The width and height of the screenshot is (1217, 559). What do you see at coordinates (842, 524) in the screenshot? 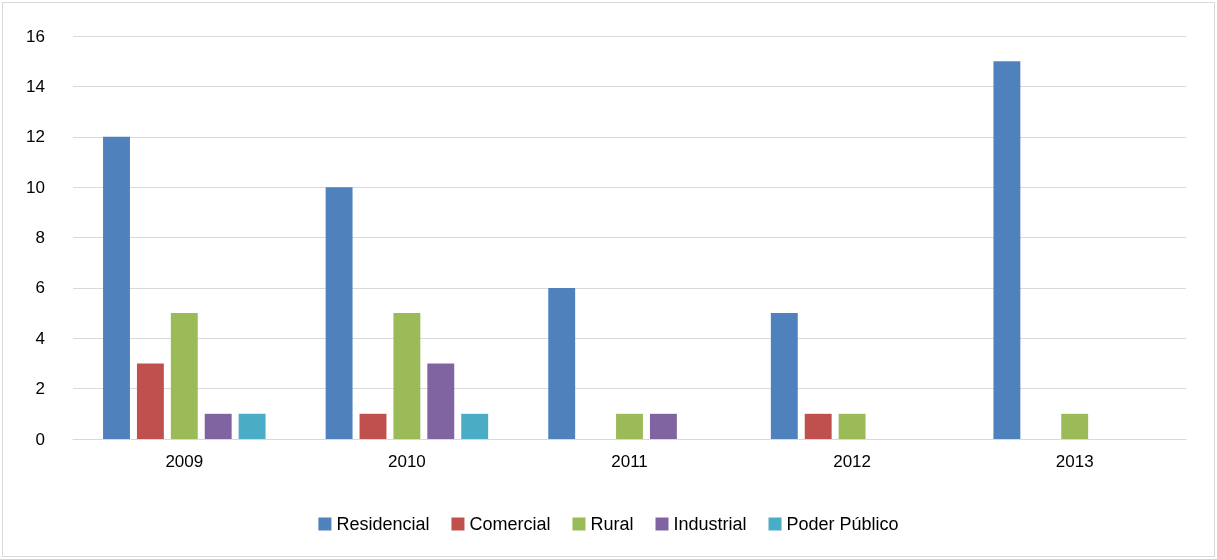
I see `legend-label: Poder Público` at bounding box center [842, 524].